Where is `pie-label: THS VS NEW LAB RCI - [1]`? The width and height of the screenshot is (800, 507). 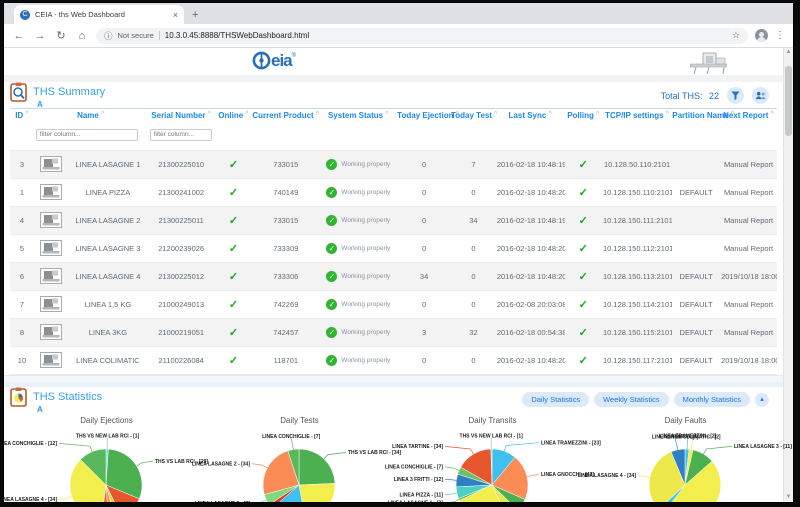
pie-label: THS VS NEW LAB RCI - [1] is located at coordinates (492, 437).